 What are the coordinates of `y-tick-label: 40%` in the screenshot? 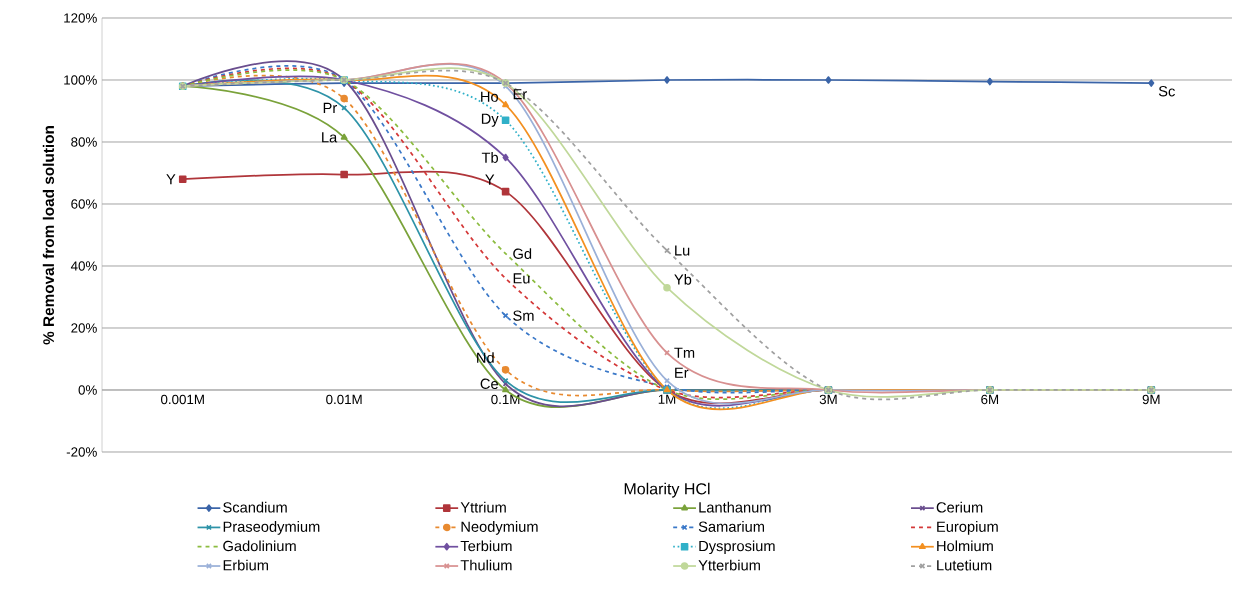 It's located at (83, 266).